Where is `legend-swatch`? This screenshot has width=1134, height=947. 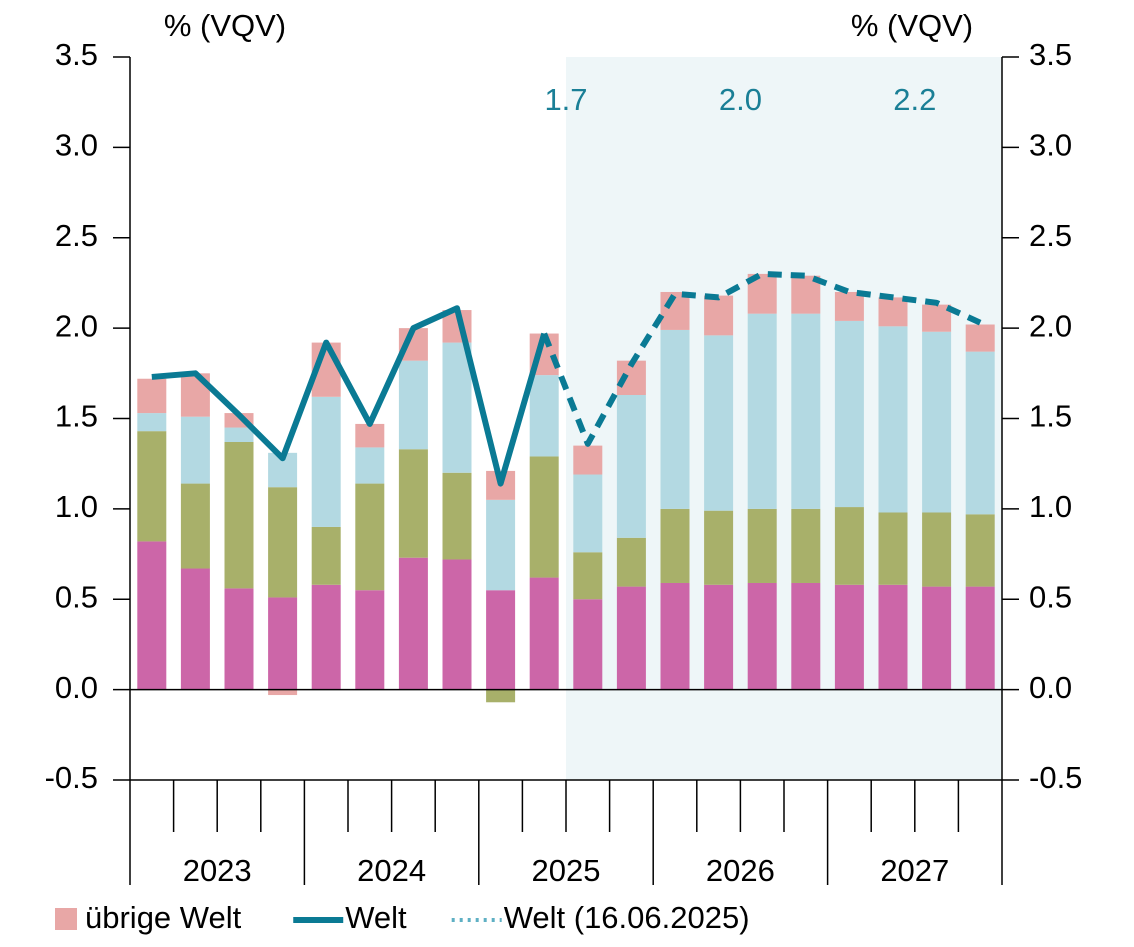
legend-swatch is located at coordinates (66, 919).